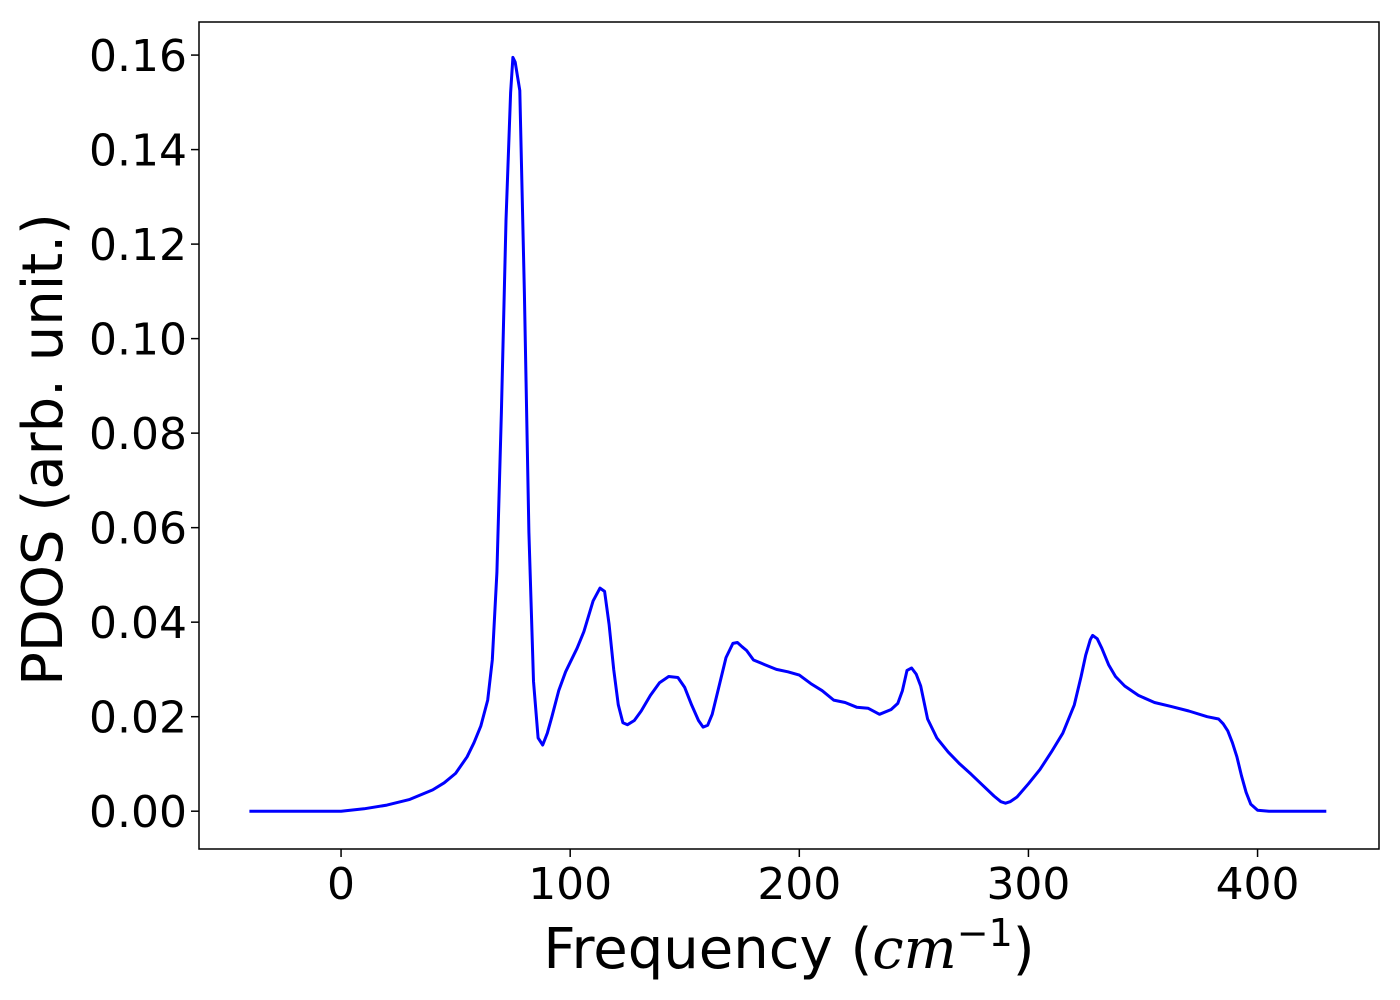  I want to click on y-tick-label: 0.06, so click(138, 529).